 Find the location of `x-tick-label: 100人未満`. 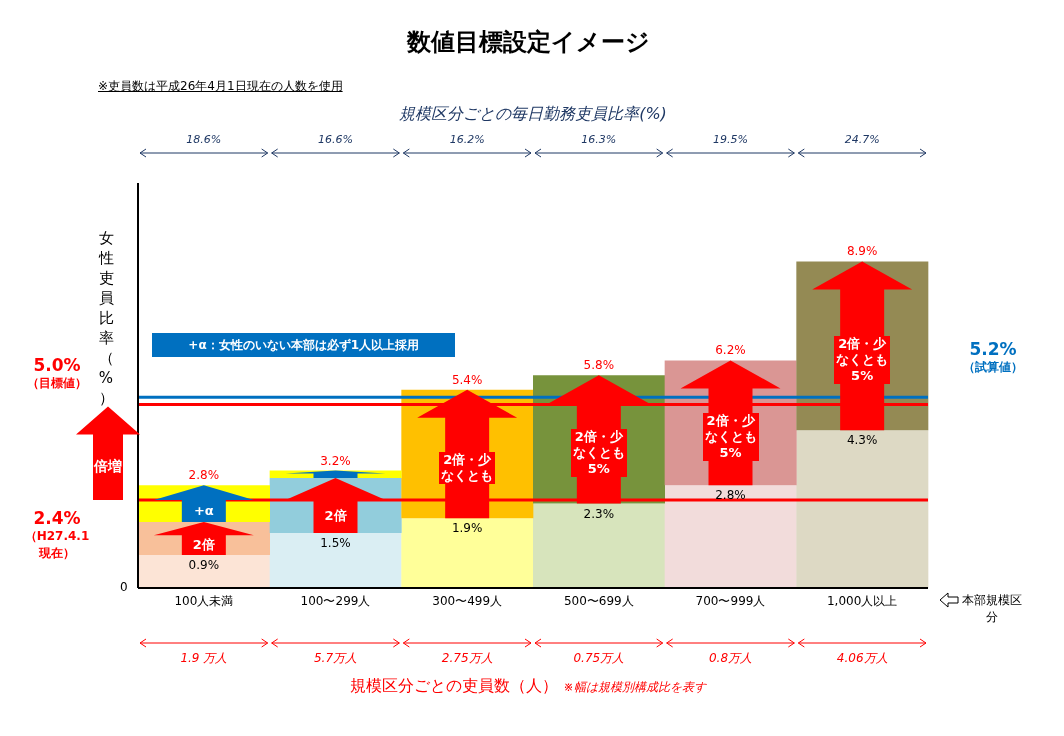

x-tick-label: 100人未満 is located at coordinates (204, 600).